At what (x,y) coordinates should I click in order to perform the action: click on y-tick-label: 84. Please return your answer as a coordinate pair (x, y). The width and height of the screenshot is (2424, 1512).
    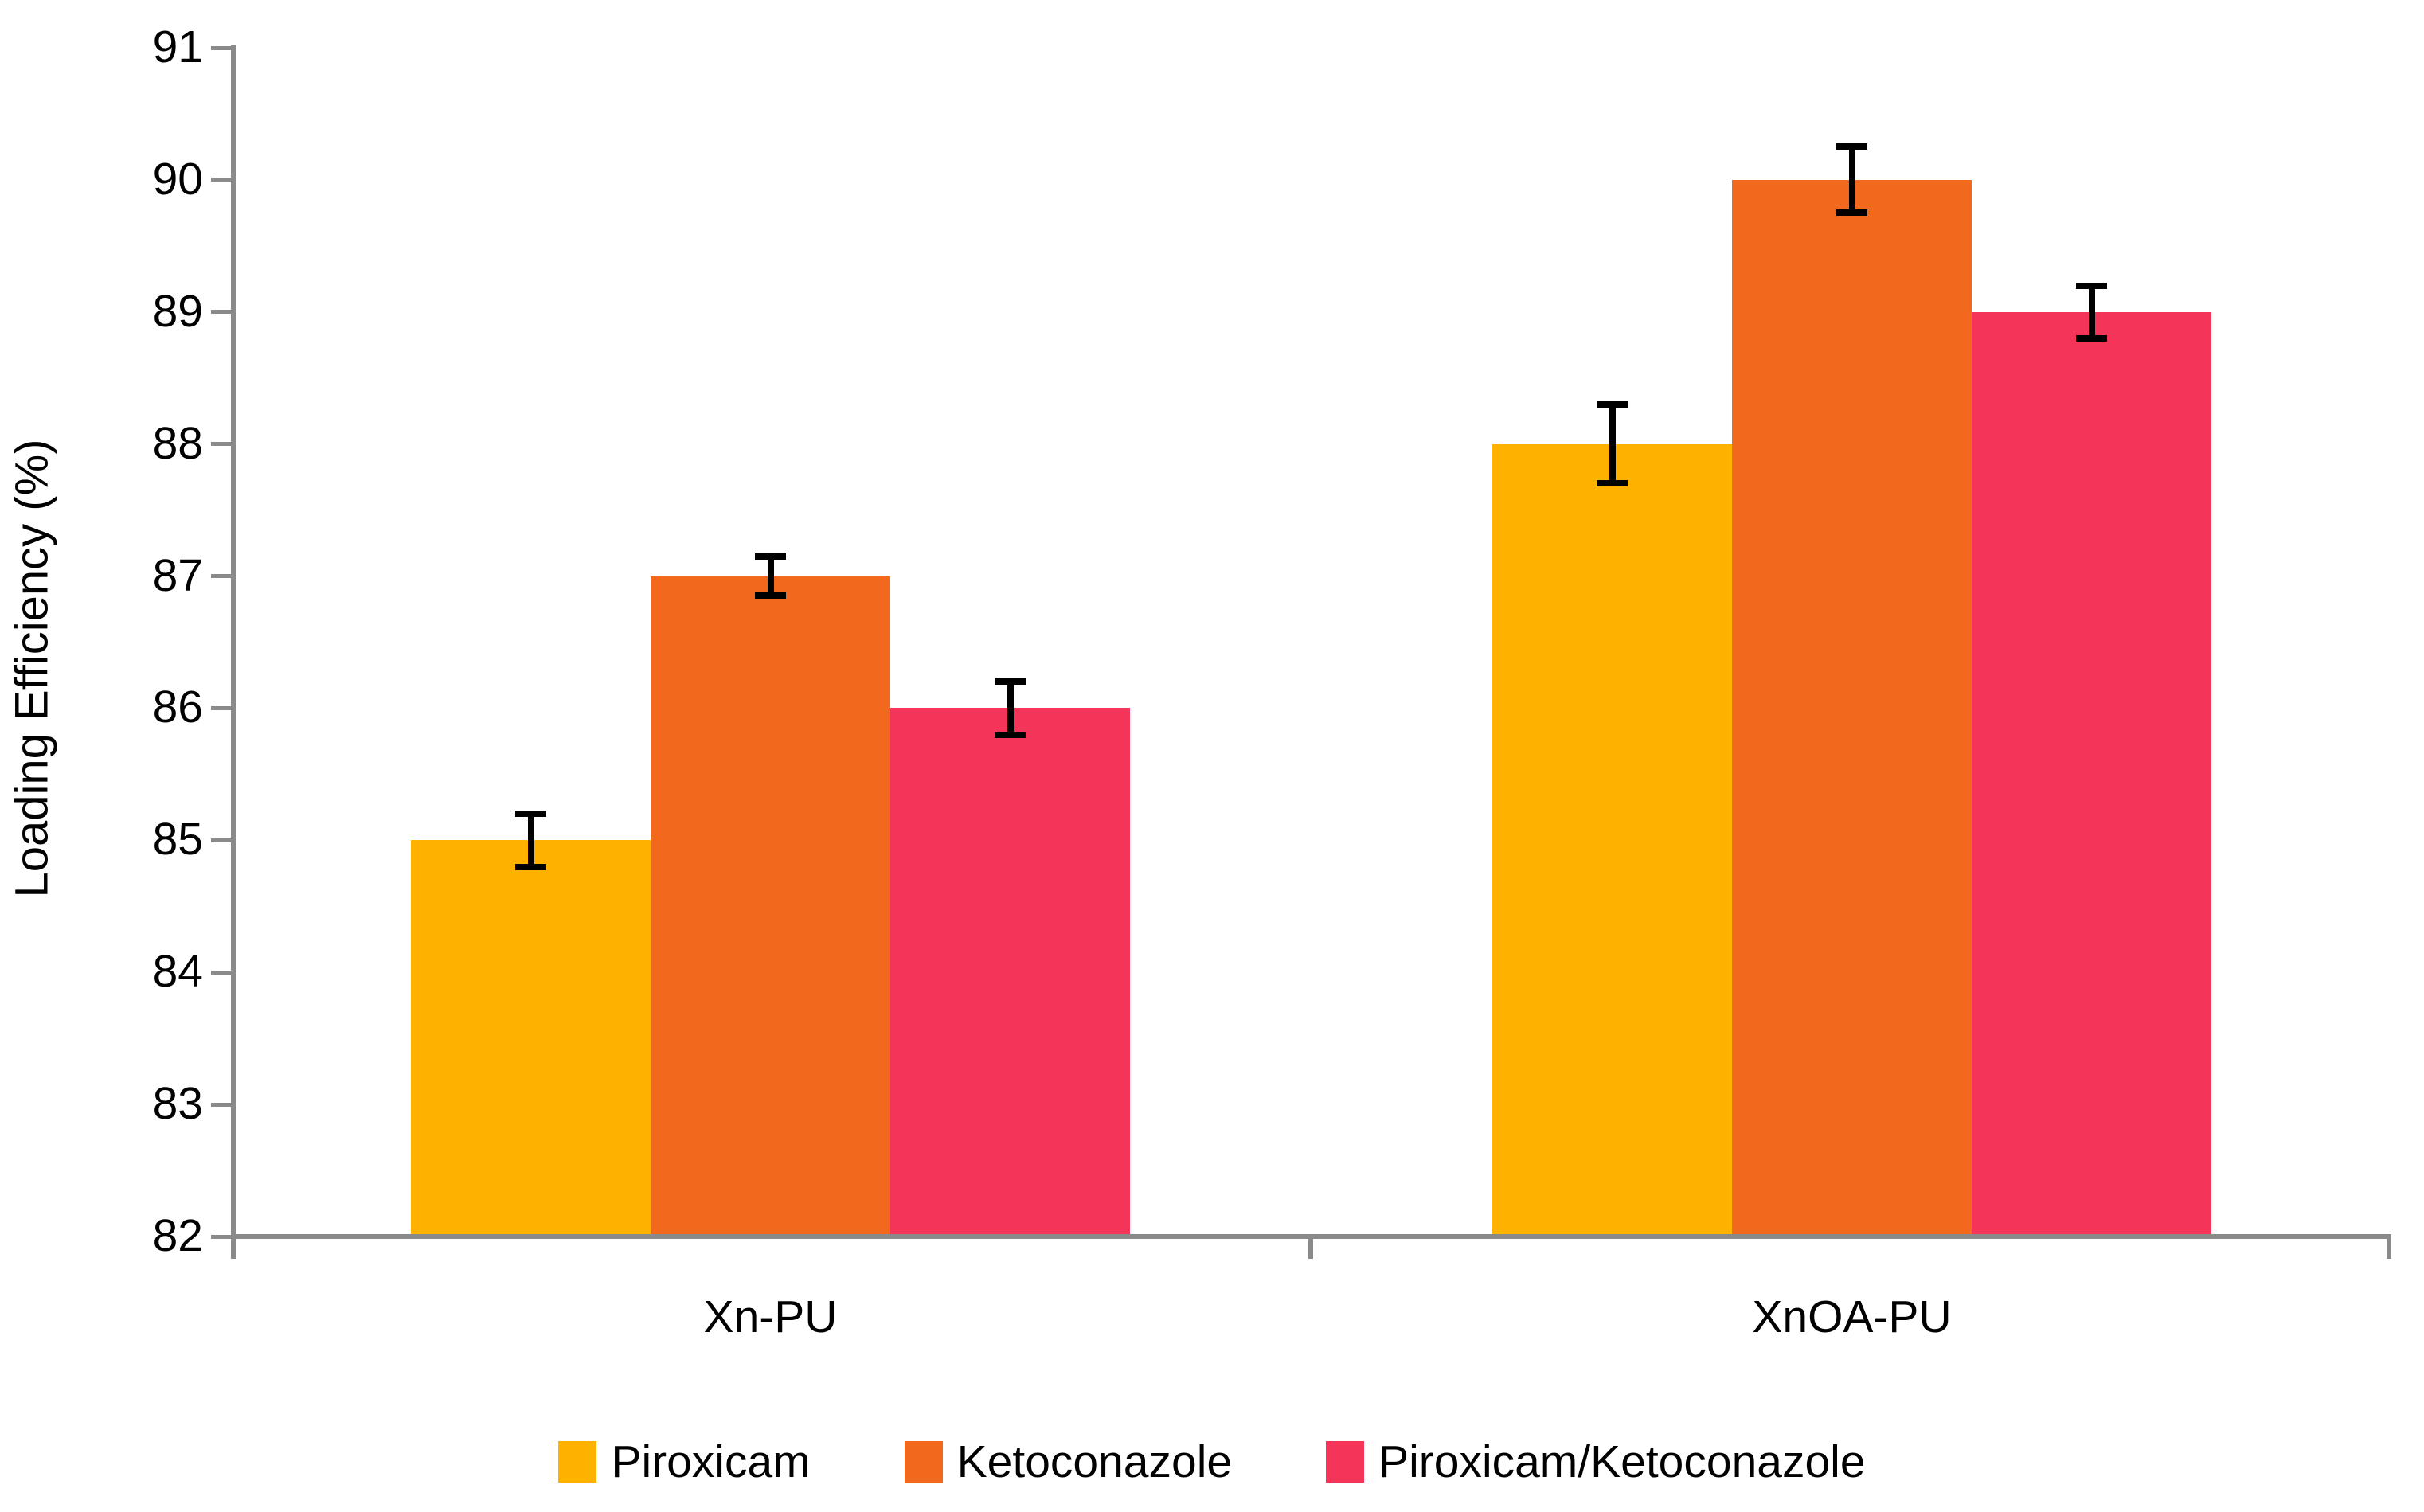
    Looking at the image, I should click on (177, 972).